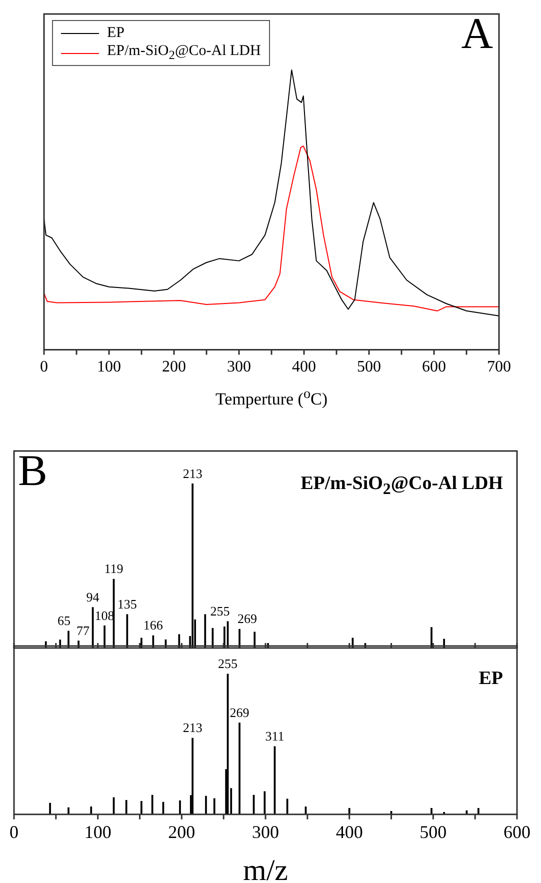 This screenshot has height=883, width=541. Describe the element at coordinates (127, 604) in the screenshot. I see `annotation: 135` at that location.